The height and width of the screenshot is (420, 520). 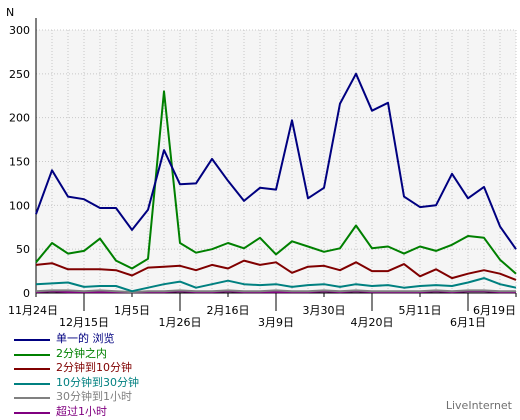 I want to click on x-tick-label: 3月9日, so click(x=276, y=322).